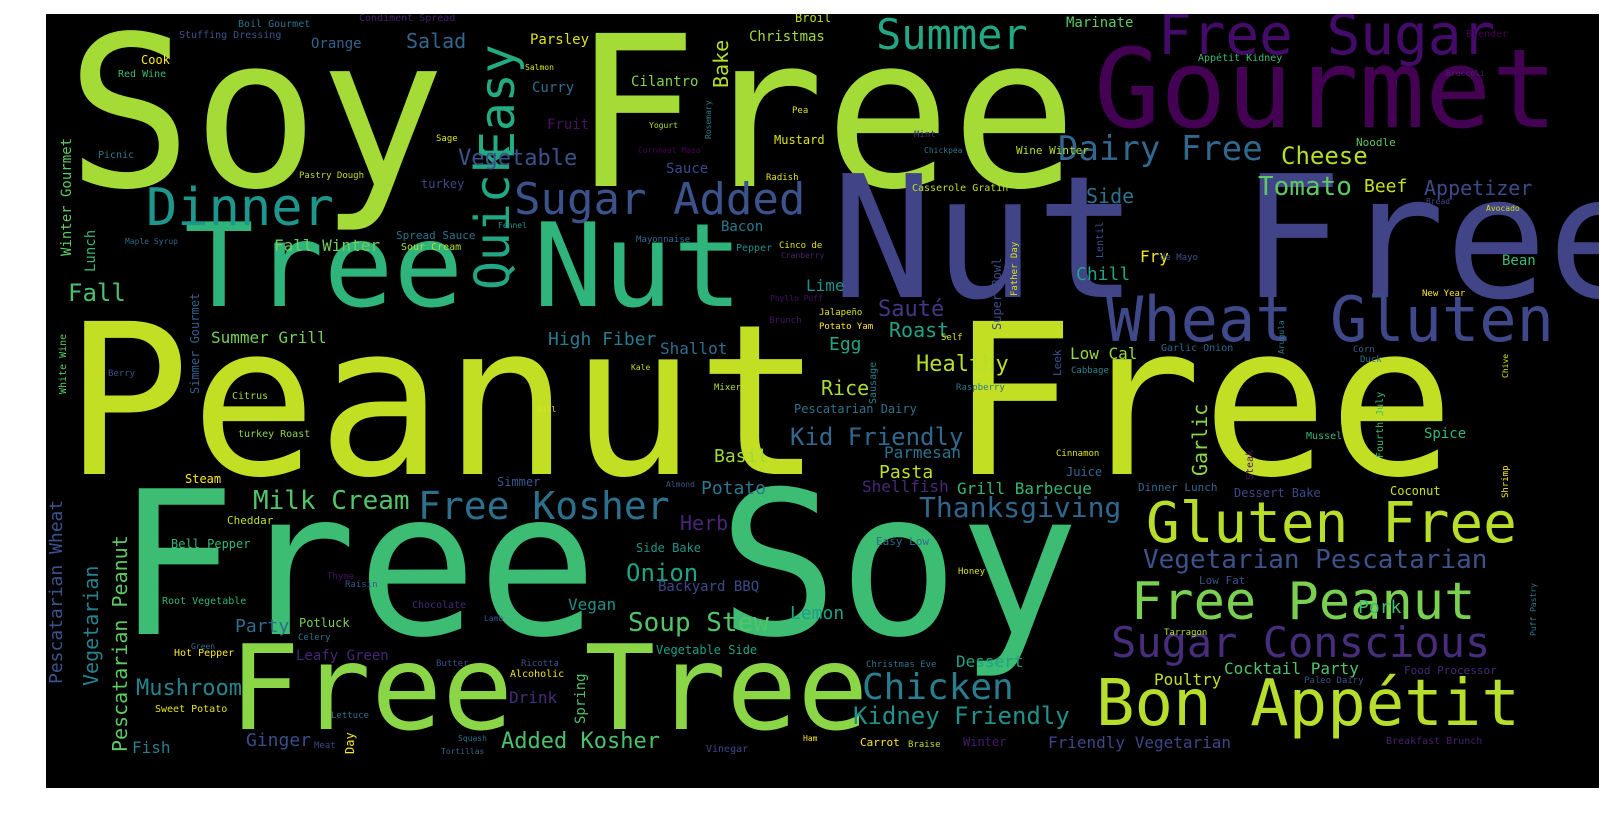 The image size is (1614, 818). What do you see at coordinates (602, 339) in the screenshot?
I see `word: High Fiber` at bounding box center [602, 339].